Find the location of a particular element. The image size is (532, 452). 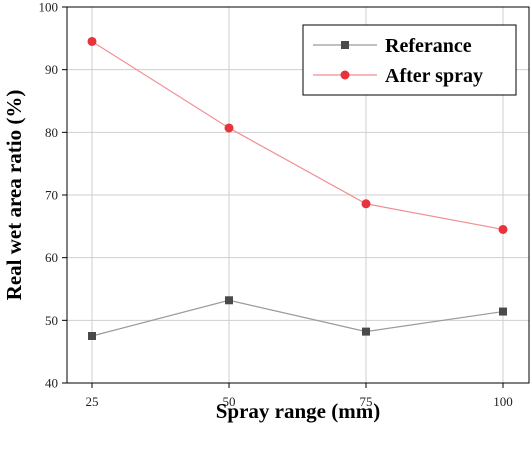

x-tick-label: 50 is located at coordinates (229, 401).